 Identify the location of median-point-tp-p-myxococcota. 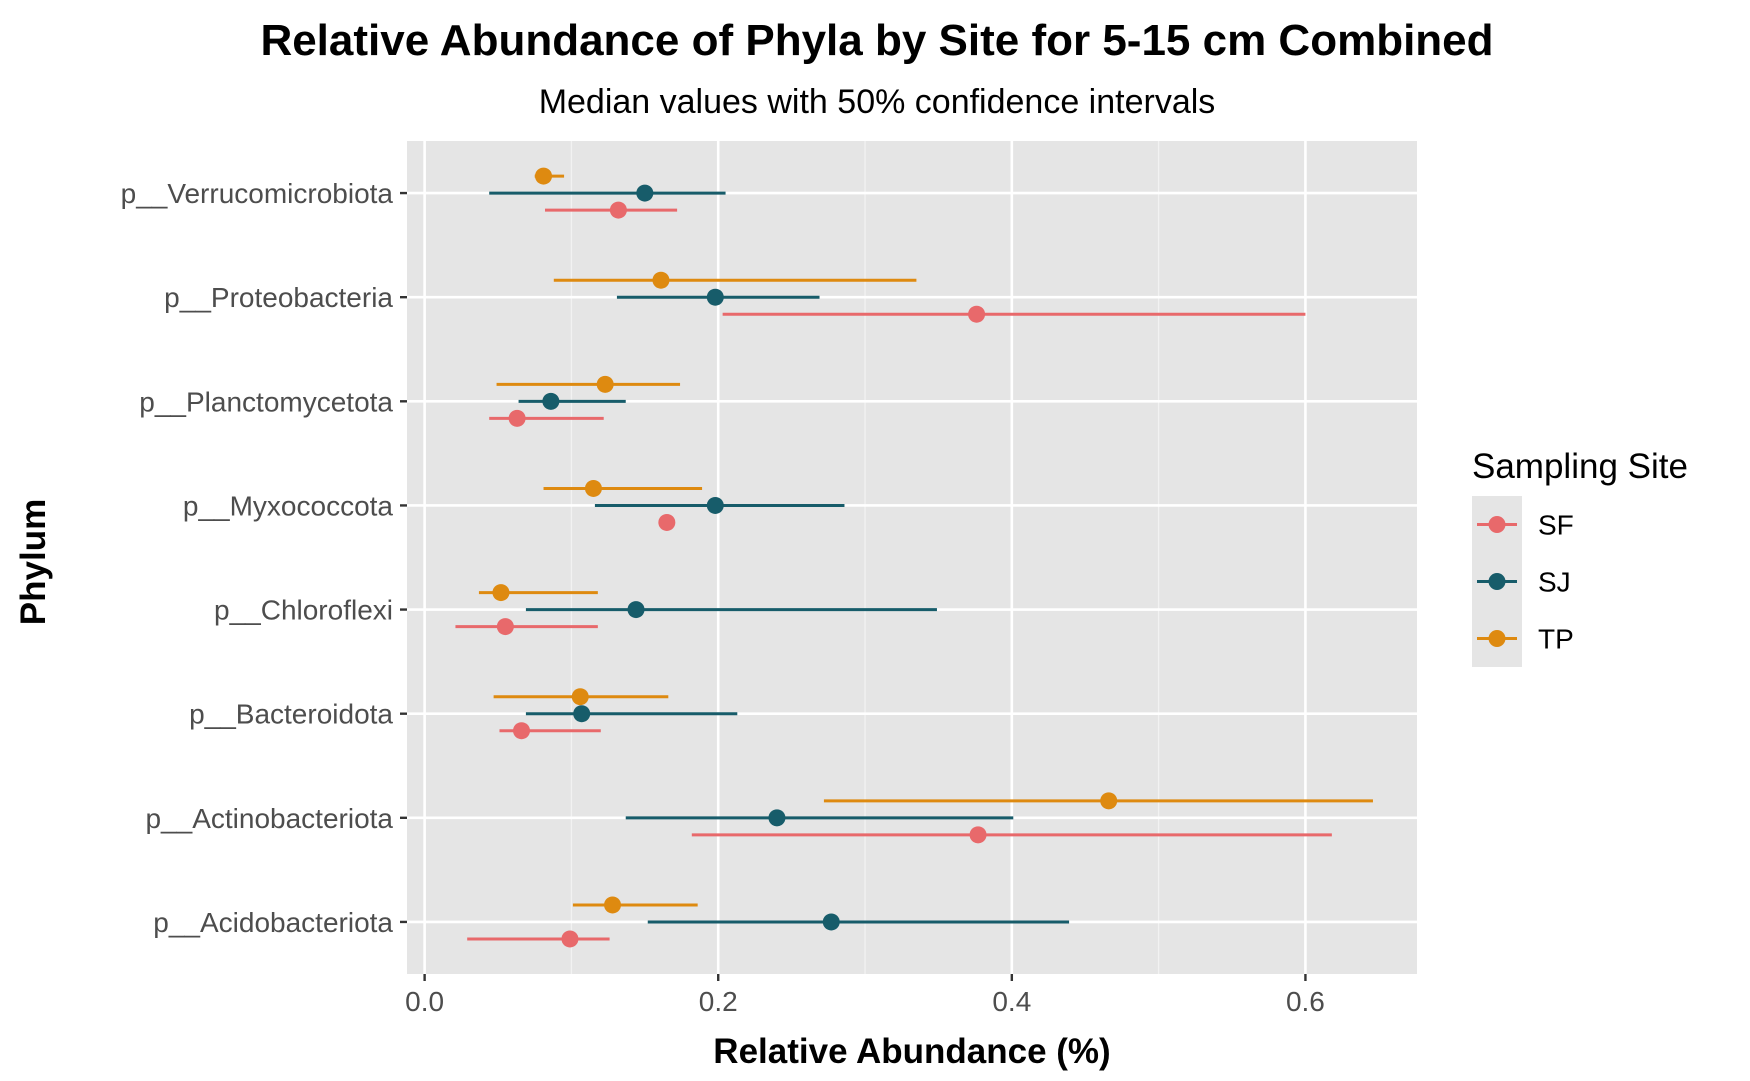
(593, 488).